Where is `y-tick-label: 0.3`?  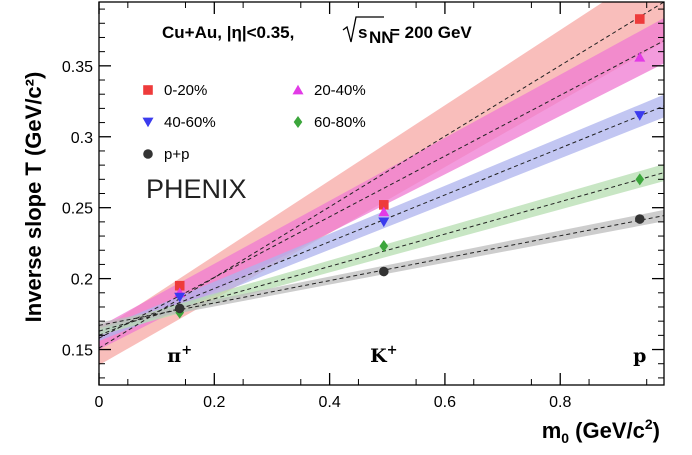
y-tick-label: 0.3 is located at coordinates (82, 138).